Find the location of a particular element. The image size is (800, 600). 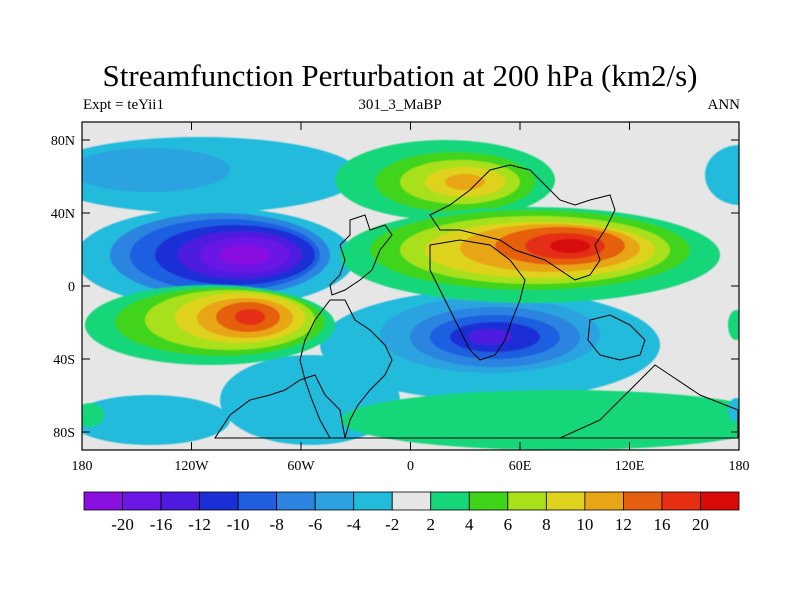

x-tick-labels: 180 120W 60W 0 60E 120E 180 is located at coordinates (411, 466).